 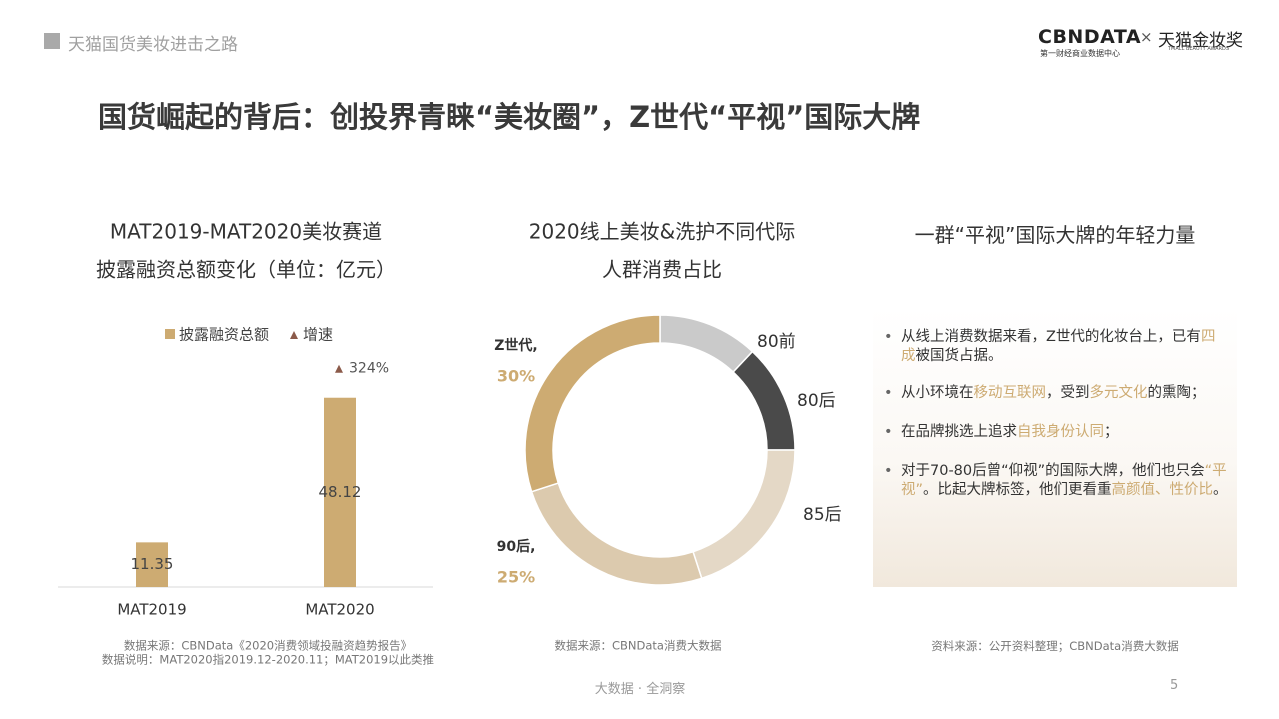 I want to click on chart-title: 2020线上美妆&洗护不同代际, so click(x=662, y=232).